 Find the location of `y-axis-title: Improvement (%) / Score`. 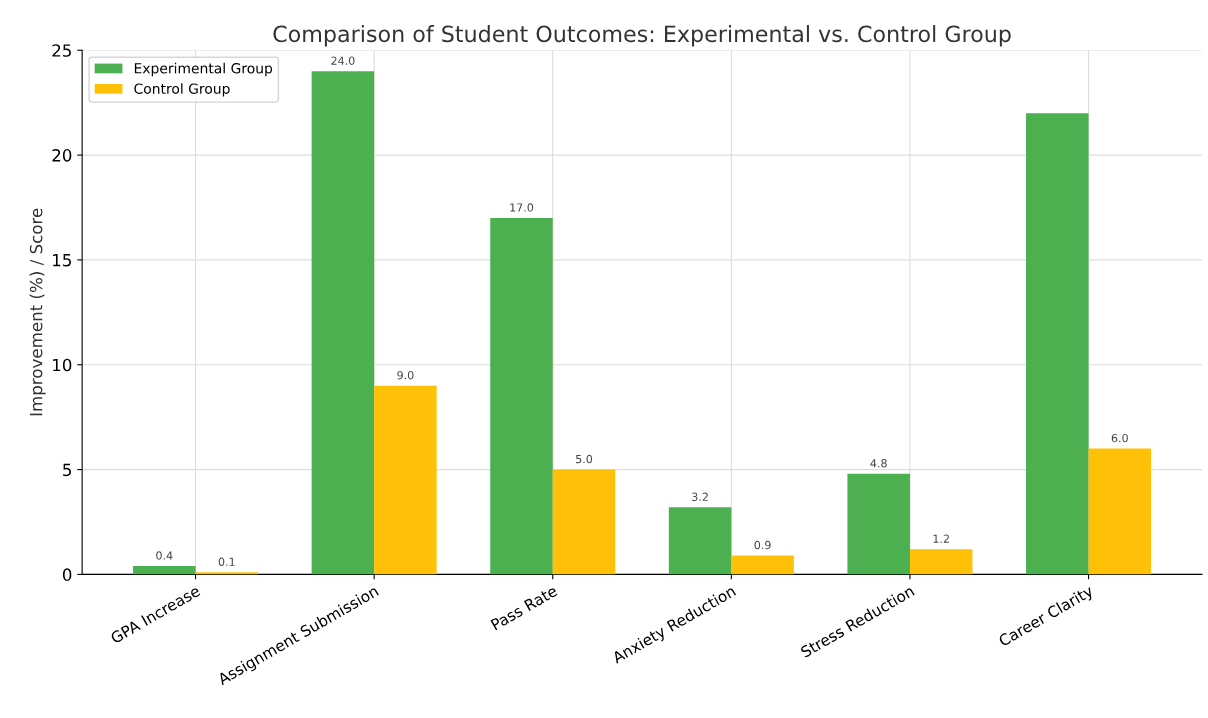

y-axis-title: Improvement (%) / Score is located at coordinates (37, 312).